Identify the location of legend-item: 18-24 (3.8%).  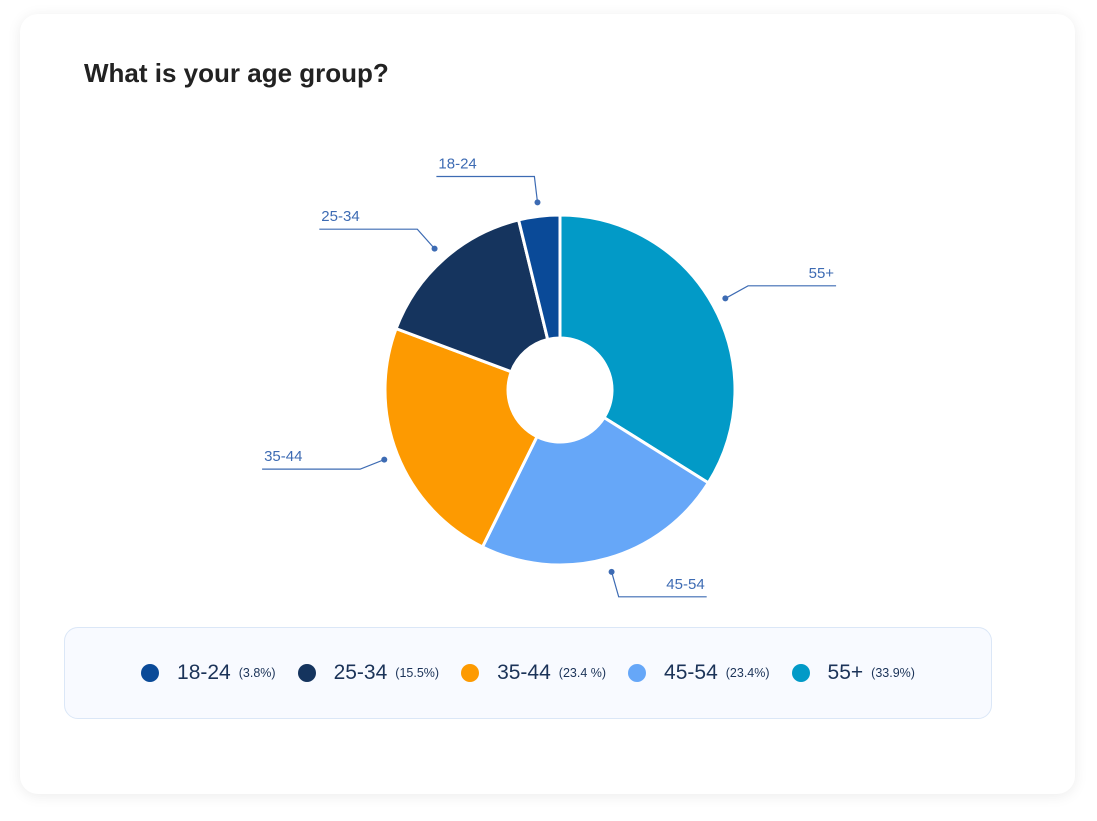
(208, 673).